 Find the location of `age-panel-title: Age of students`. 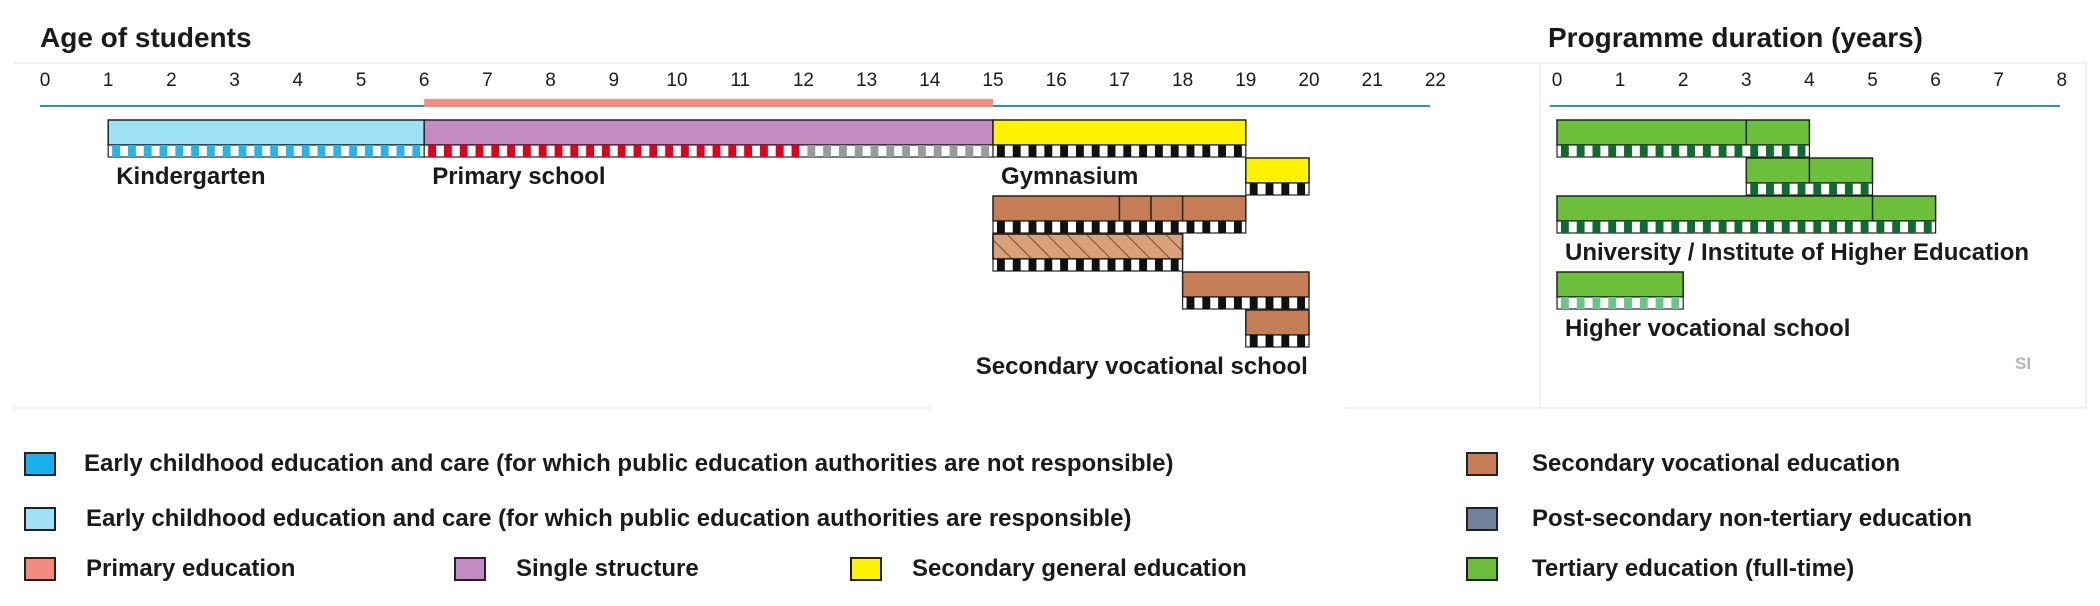

age-panel-title: Age of students is located at coordinates (146, 37).